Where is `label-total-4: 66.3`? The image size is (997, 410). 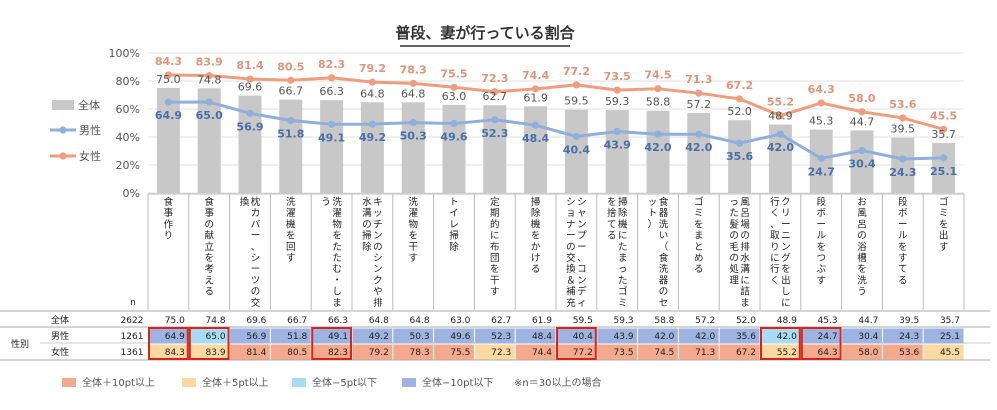
label-total-4: 66.3 is located at coordinates (331, 91).